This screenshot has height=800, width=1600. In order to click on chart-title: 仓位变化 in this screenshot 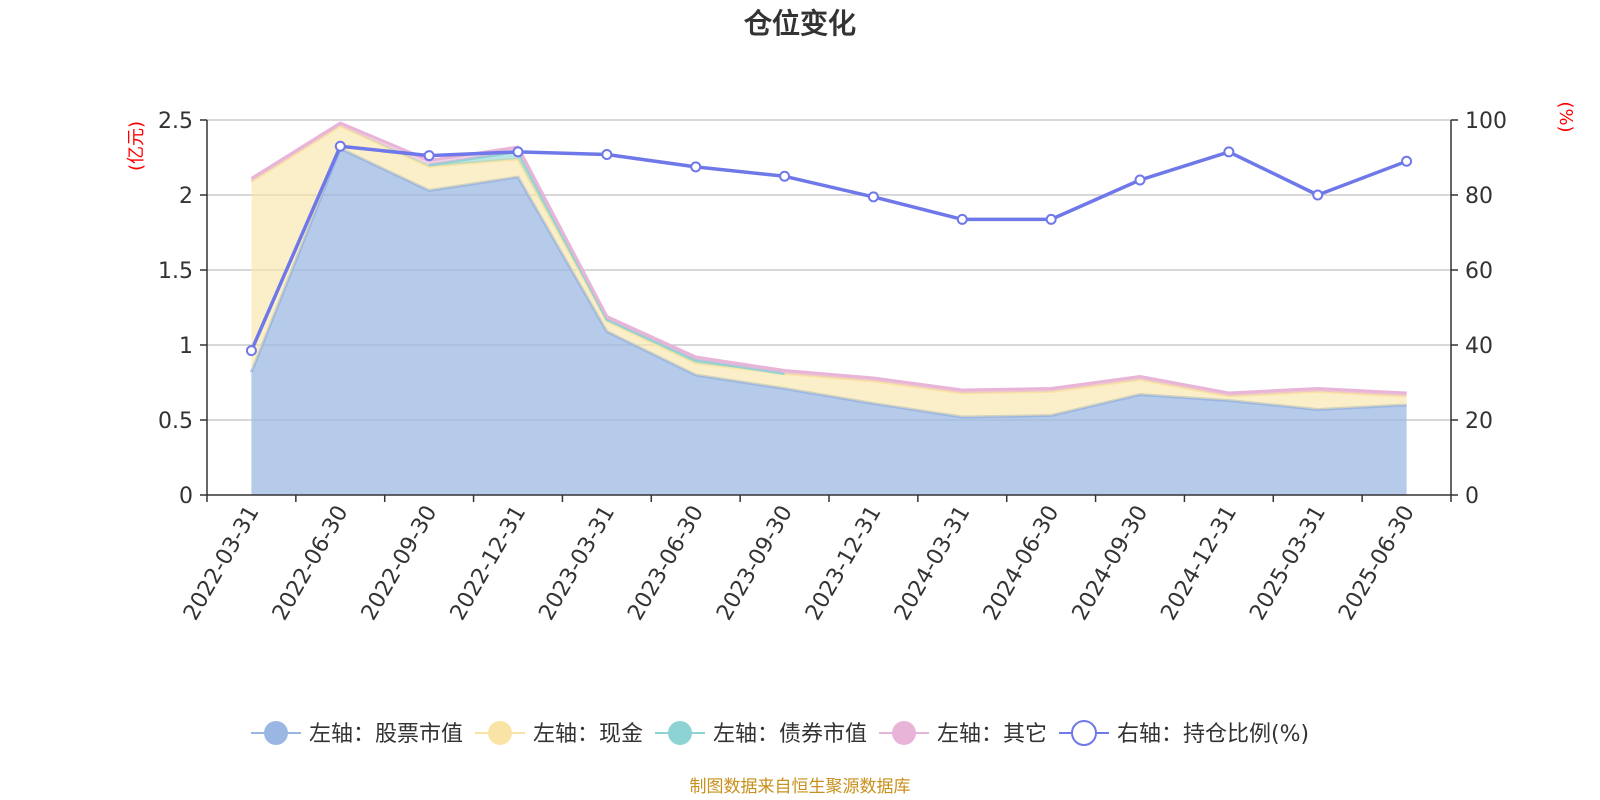, I will do `click(800, 23)`.